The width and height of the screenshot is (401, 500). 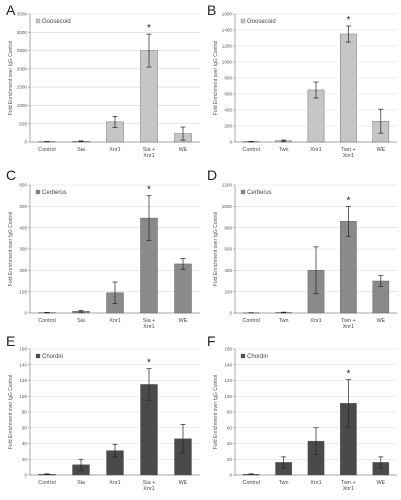 I want to click on y-tick-label: 1500, so click(x=22, y=87).